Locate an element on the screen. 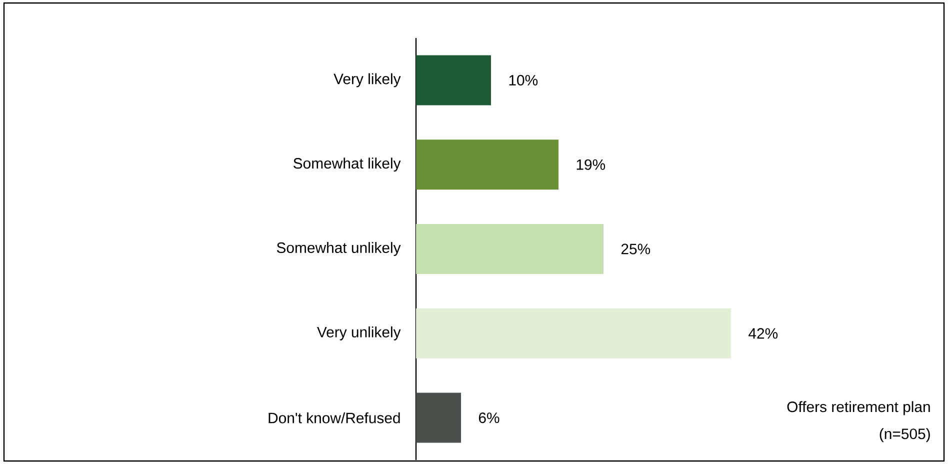  data-label: 42% is located at coordinates (763, 333).